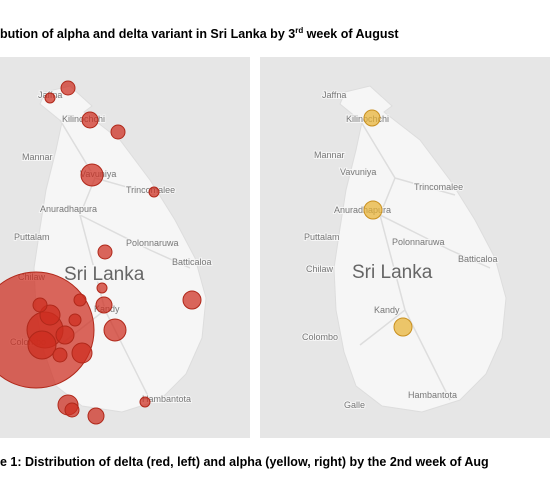 This screenshot has width=550, height=500. I want to click on place-label: Kandy, so click(387, 310).